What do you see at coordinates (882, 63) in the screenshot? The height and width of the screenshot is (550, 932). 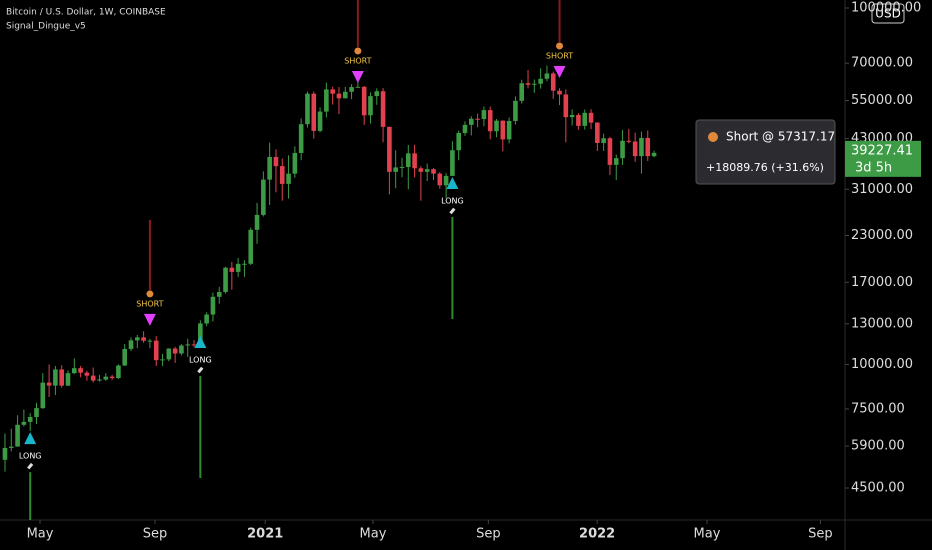 I see `y-tick-label: 70000.00` at bounding box center [882, 63].